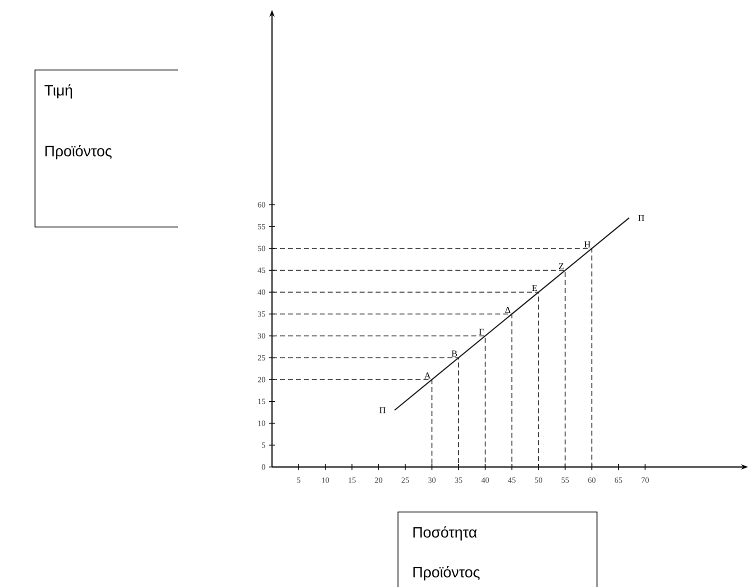 Image resolution: width=748 pixels, height=587 pixels. What do you see at coordinates (481, 331) in the screenshot?
I see `annotation: Γ` at bounding box center [481, 331].